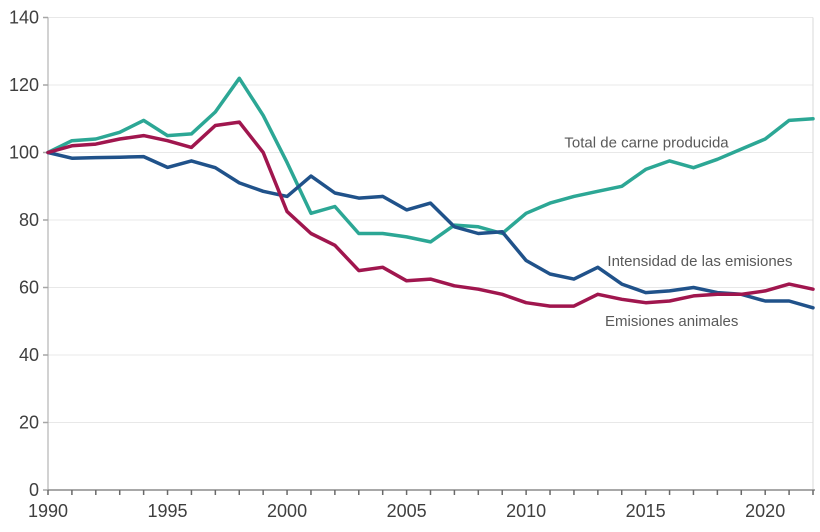 This screenshot has width=820, height=532. I want to click on y-tick-label: 0, so click(34, 490).